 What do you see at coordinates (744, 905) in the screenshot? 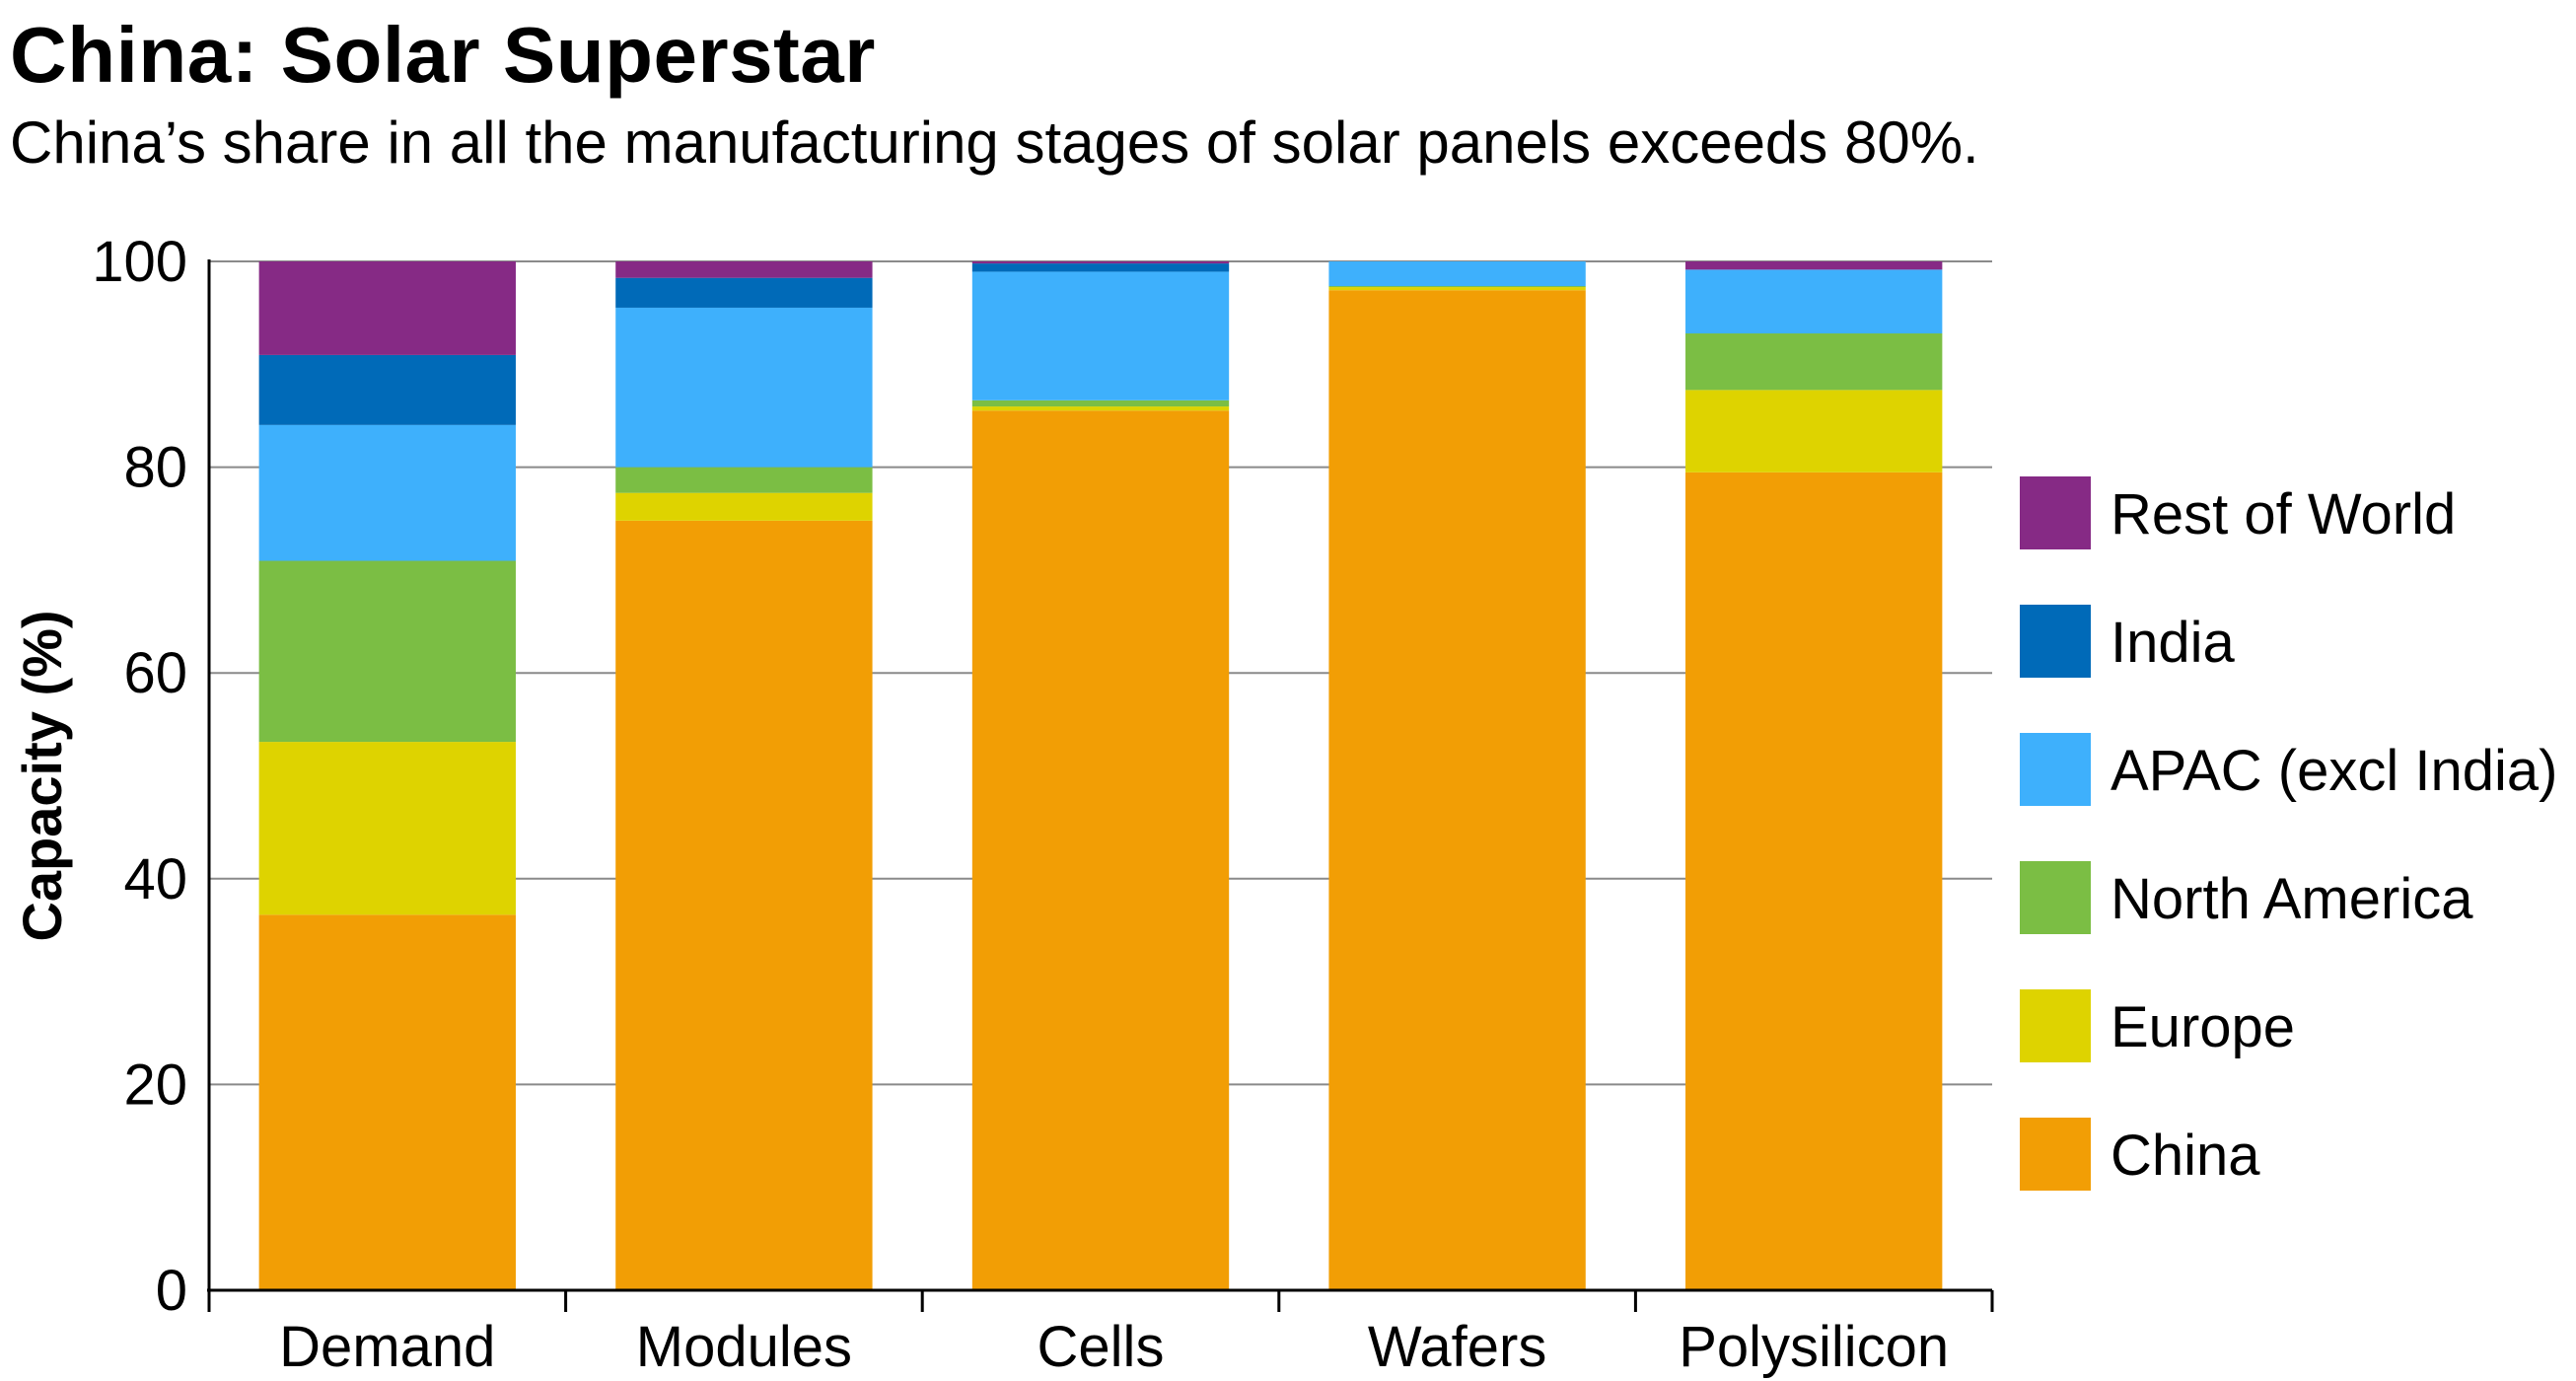
I see `bar-segment-china-modules` at bounding box center [744, 905].